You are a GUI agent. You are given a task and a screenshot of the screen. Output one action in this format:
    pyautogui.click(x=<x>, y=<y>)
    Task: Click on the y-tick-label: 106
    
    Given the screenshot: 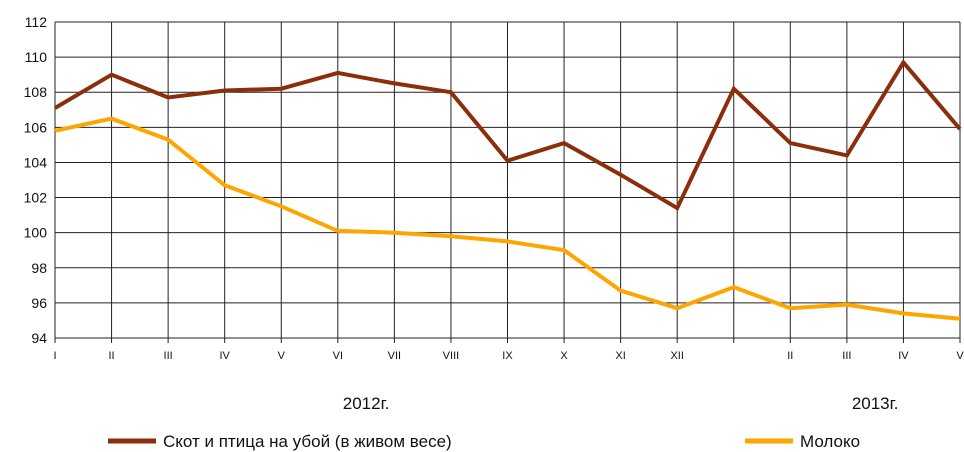 What is the action you would take?
    pyautogui.click(x=36, y=127)
    